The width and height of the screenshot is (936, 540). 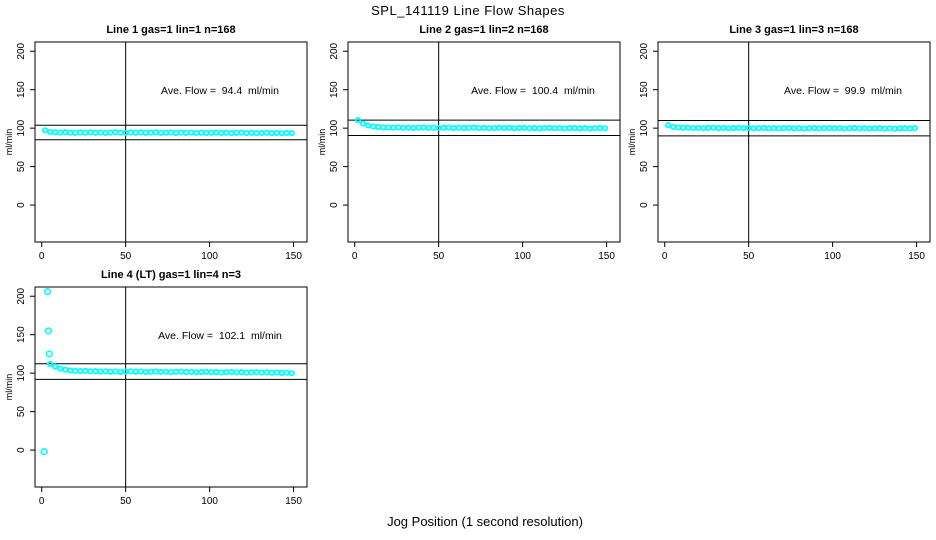 What do you see at coordinates (48, 331) in the screenshot?
I see `panel-4-outlier-point` at bounding box center [48, 331].